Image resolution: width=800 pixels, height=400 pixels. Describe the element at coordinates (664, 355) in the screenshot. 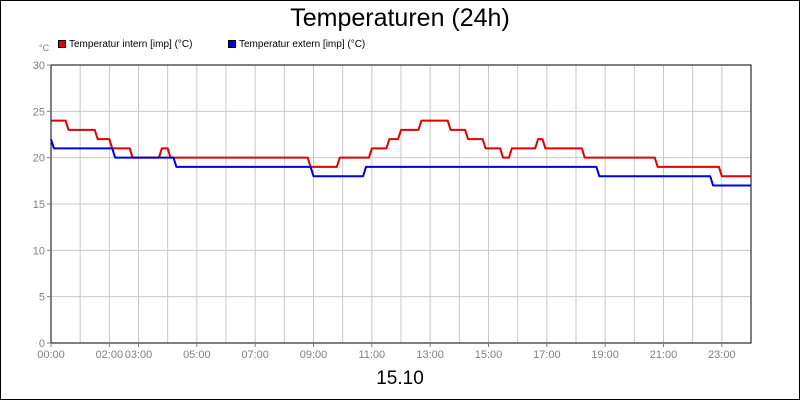

I see `x-tick-label: 21:00` at that location.